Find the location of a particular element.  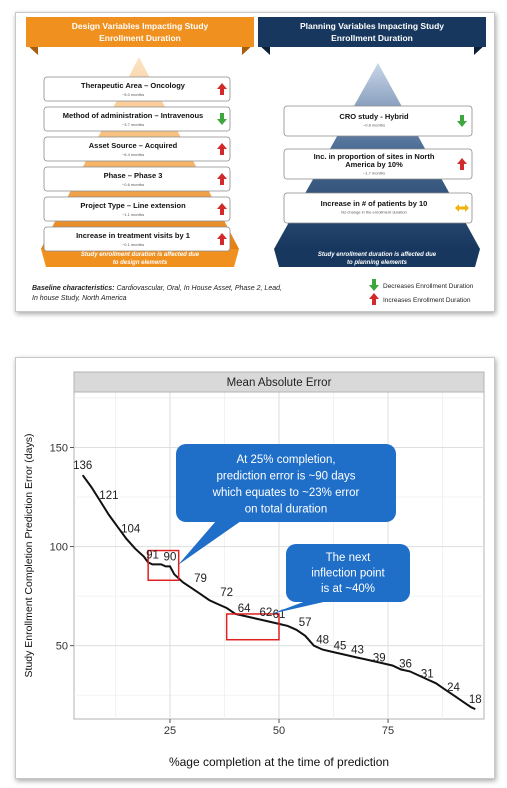

point-label: 104 is located at coordinates (131, 530).